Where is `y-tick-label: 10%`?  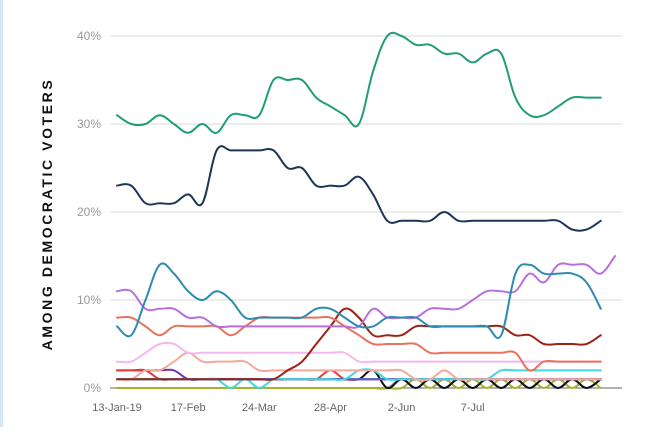
y-tick-label: 10% is located at coordinates (89, 300).